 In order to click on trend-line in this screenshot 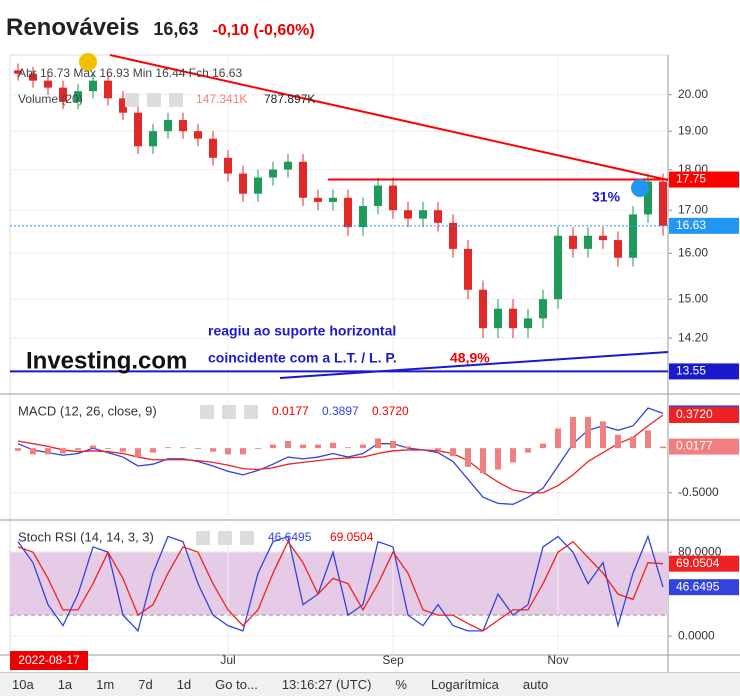, I will do `click(474, 365)`.